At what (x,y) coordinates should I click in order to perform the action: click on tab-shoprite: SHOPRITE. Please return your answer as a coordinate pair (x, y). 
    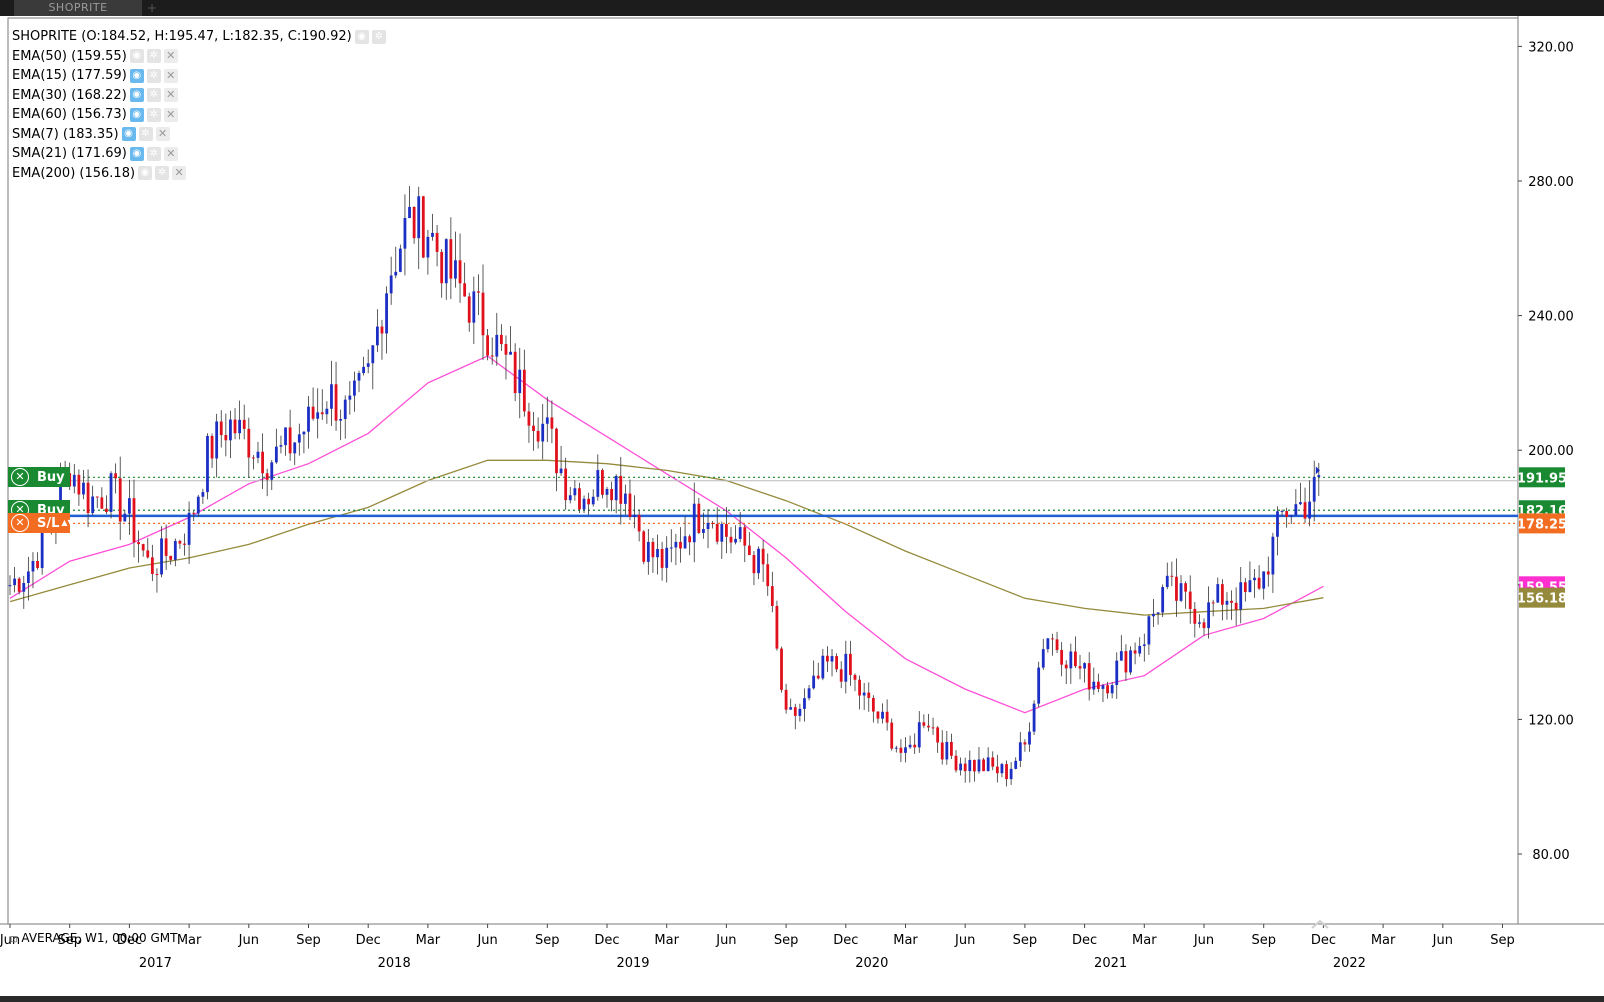
    Looking at the image, I should click on (78, 8).